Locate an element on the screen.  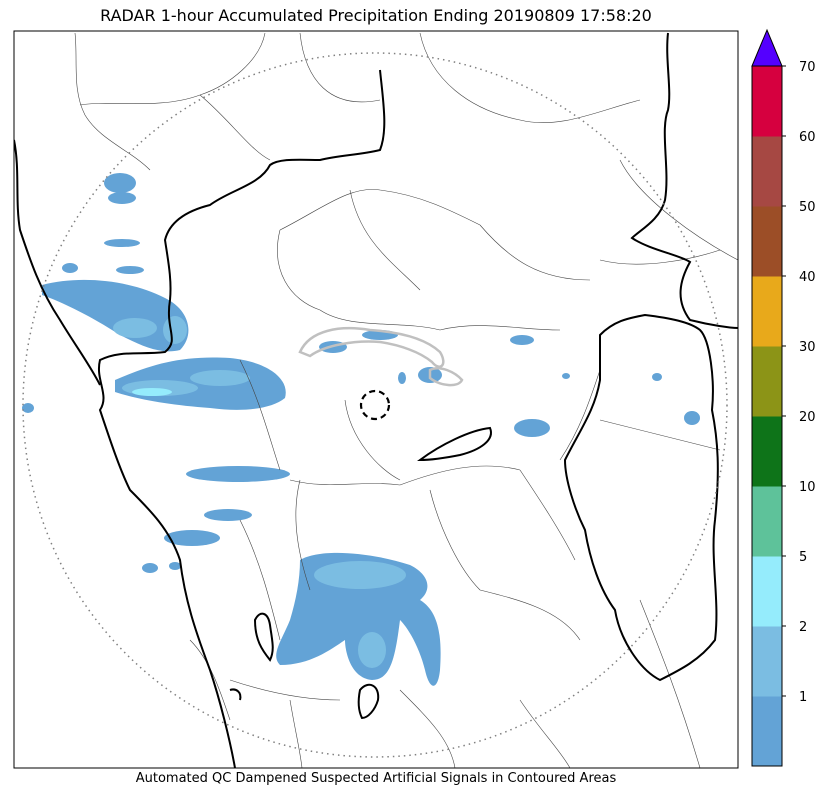
colorbar-overflow-arrow is located at coordinates (767, 47).